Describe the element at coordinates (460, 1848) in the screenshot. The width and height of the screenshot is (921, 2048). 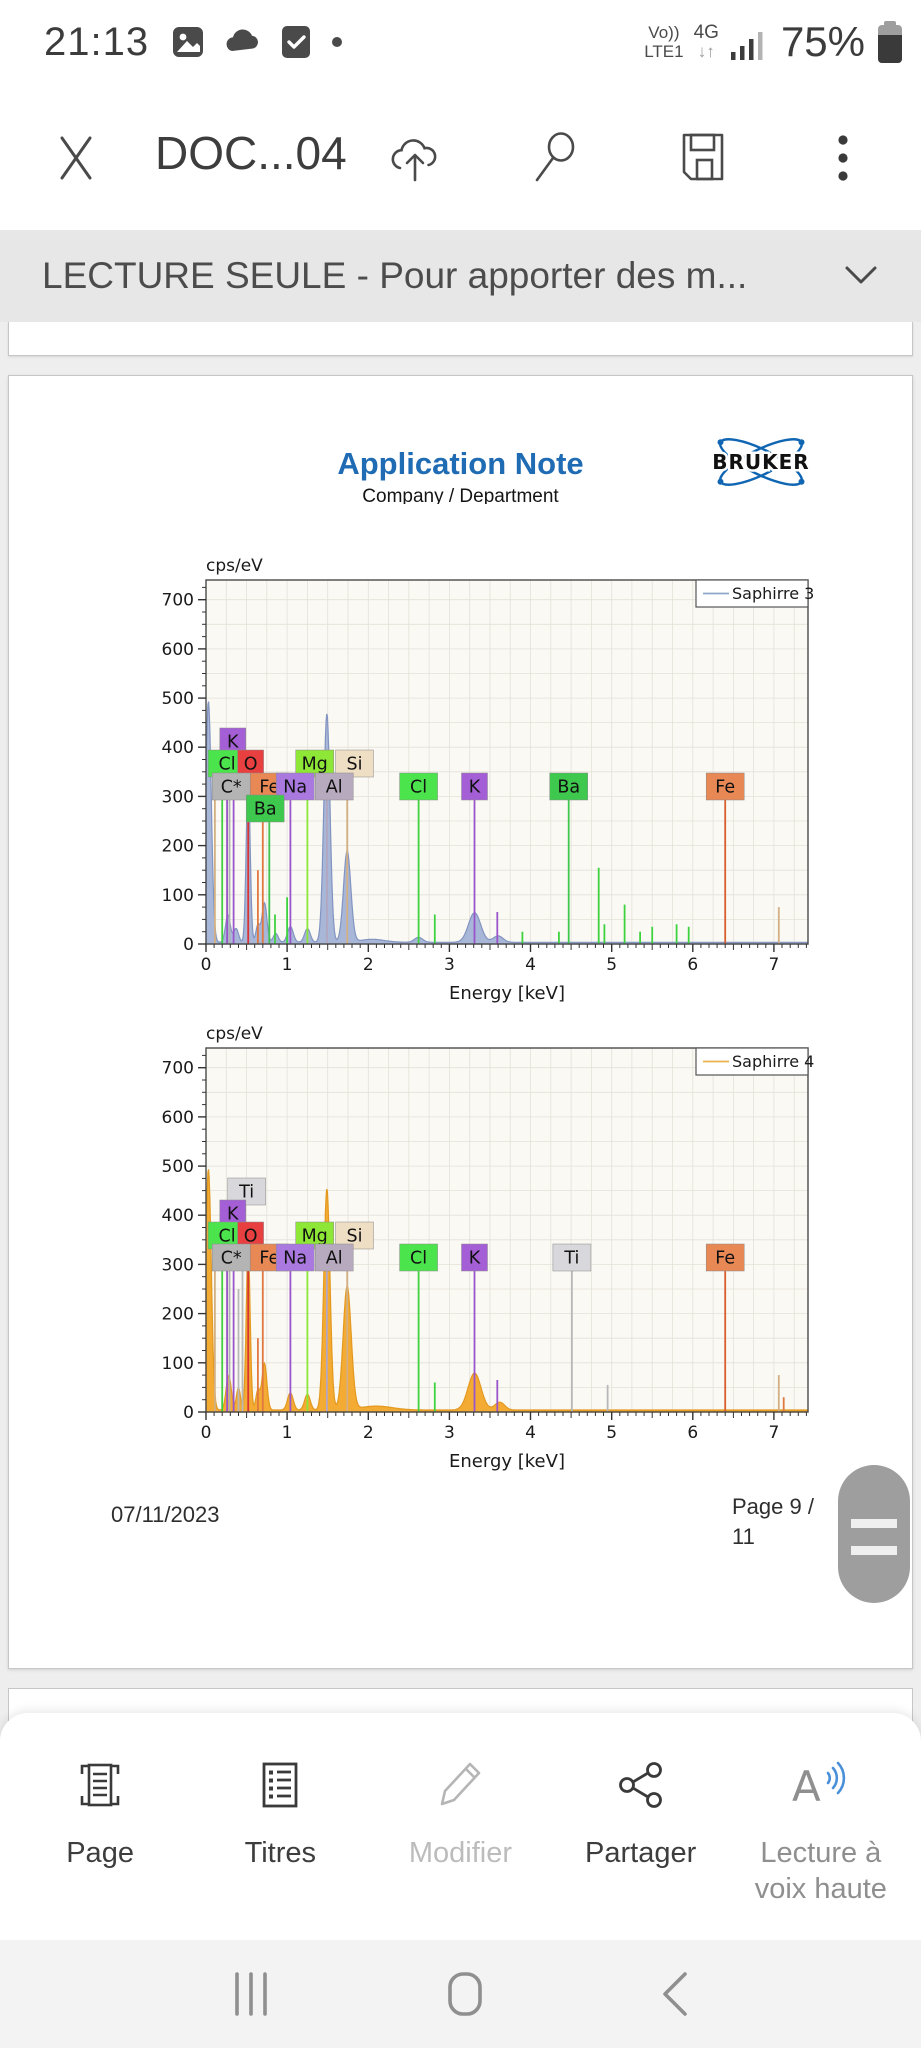
I see `toolbar-item-modifier: Modifier` at that location.